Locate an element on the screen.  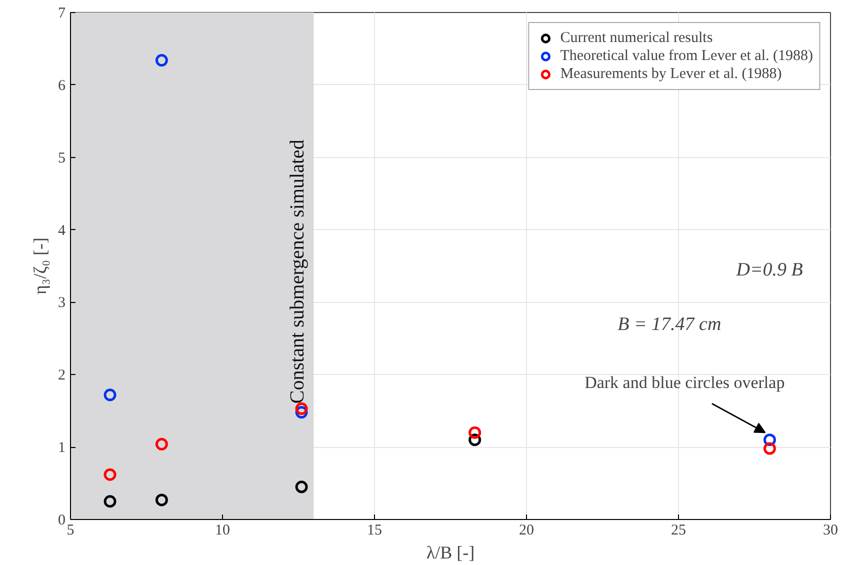
y-tick-label: 7 is located at coordinates (62, 14).